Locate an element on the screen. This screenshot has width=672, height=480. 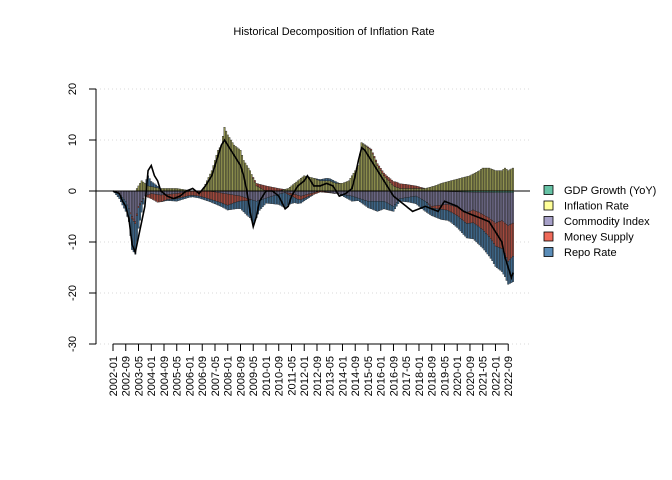
y-tick-label: 20 is located at coordinates (73, 89).